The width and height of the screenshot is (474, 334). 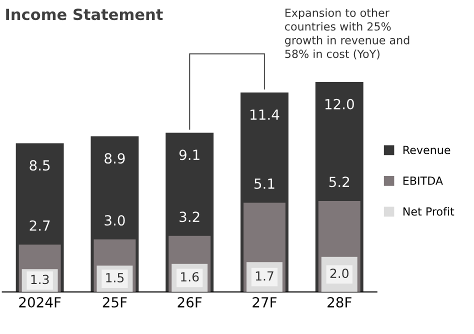 I want to click on data-label: 2.0, so click(x=339, y=273).